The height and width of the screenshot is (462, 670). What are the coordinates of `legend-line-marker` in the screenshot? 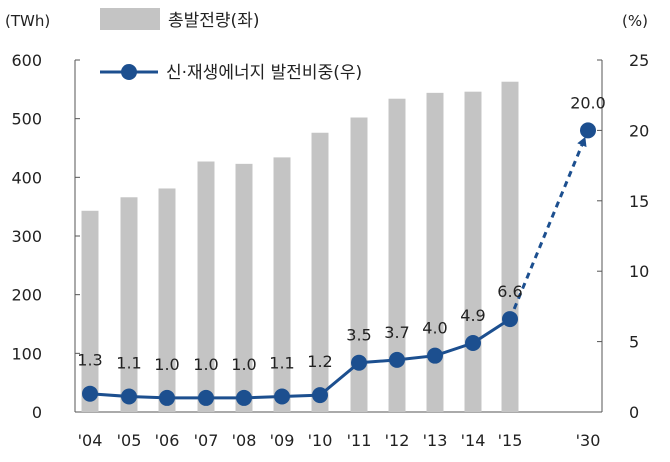 It's located at (129, 72).